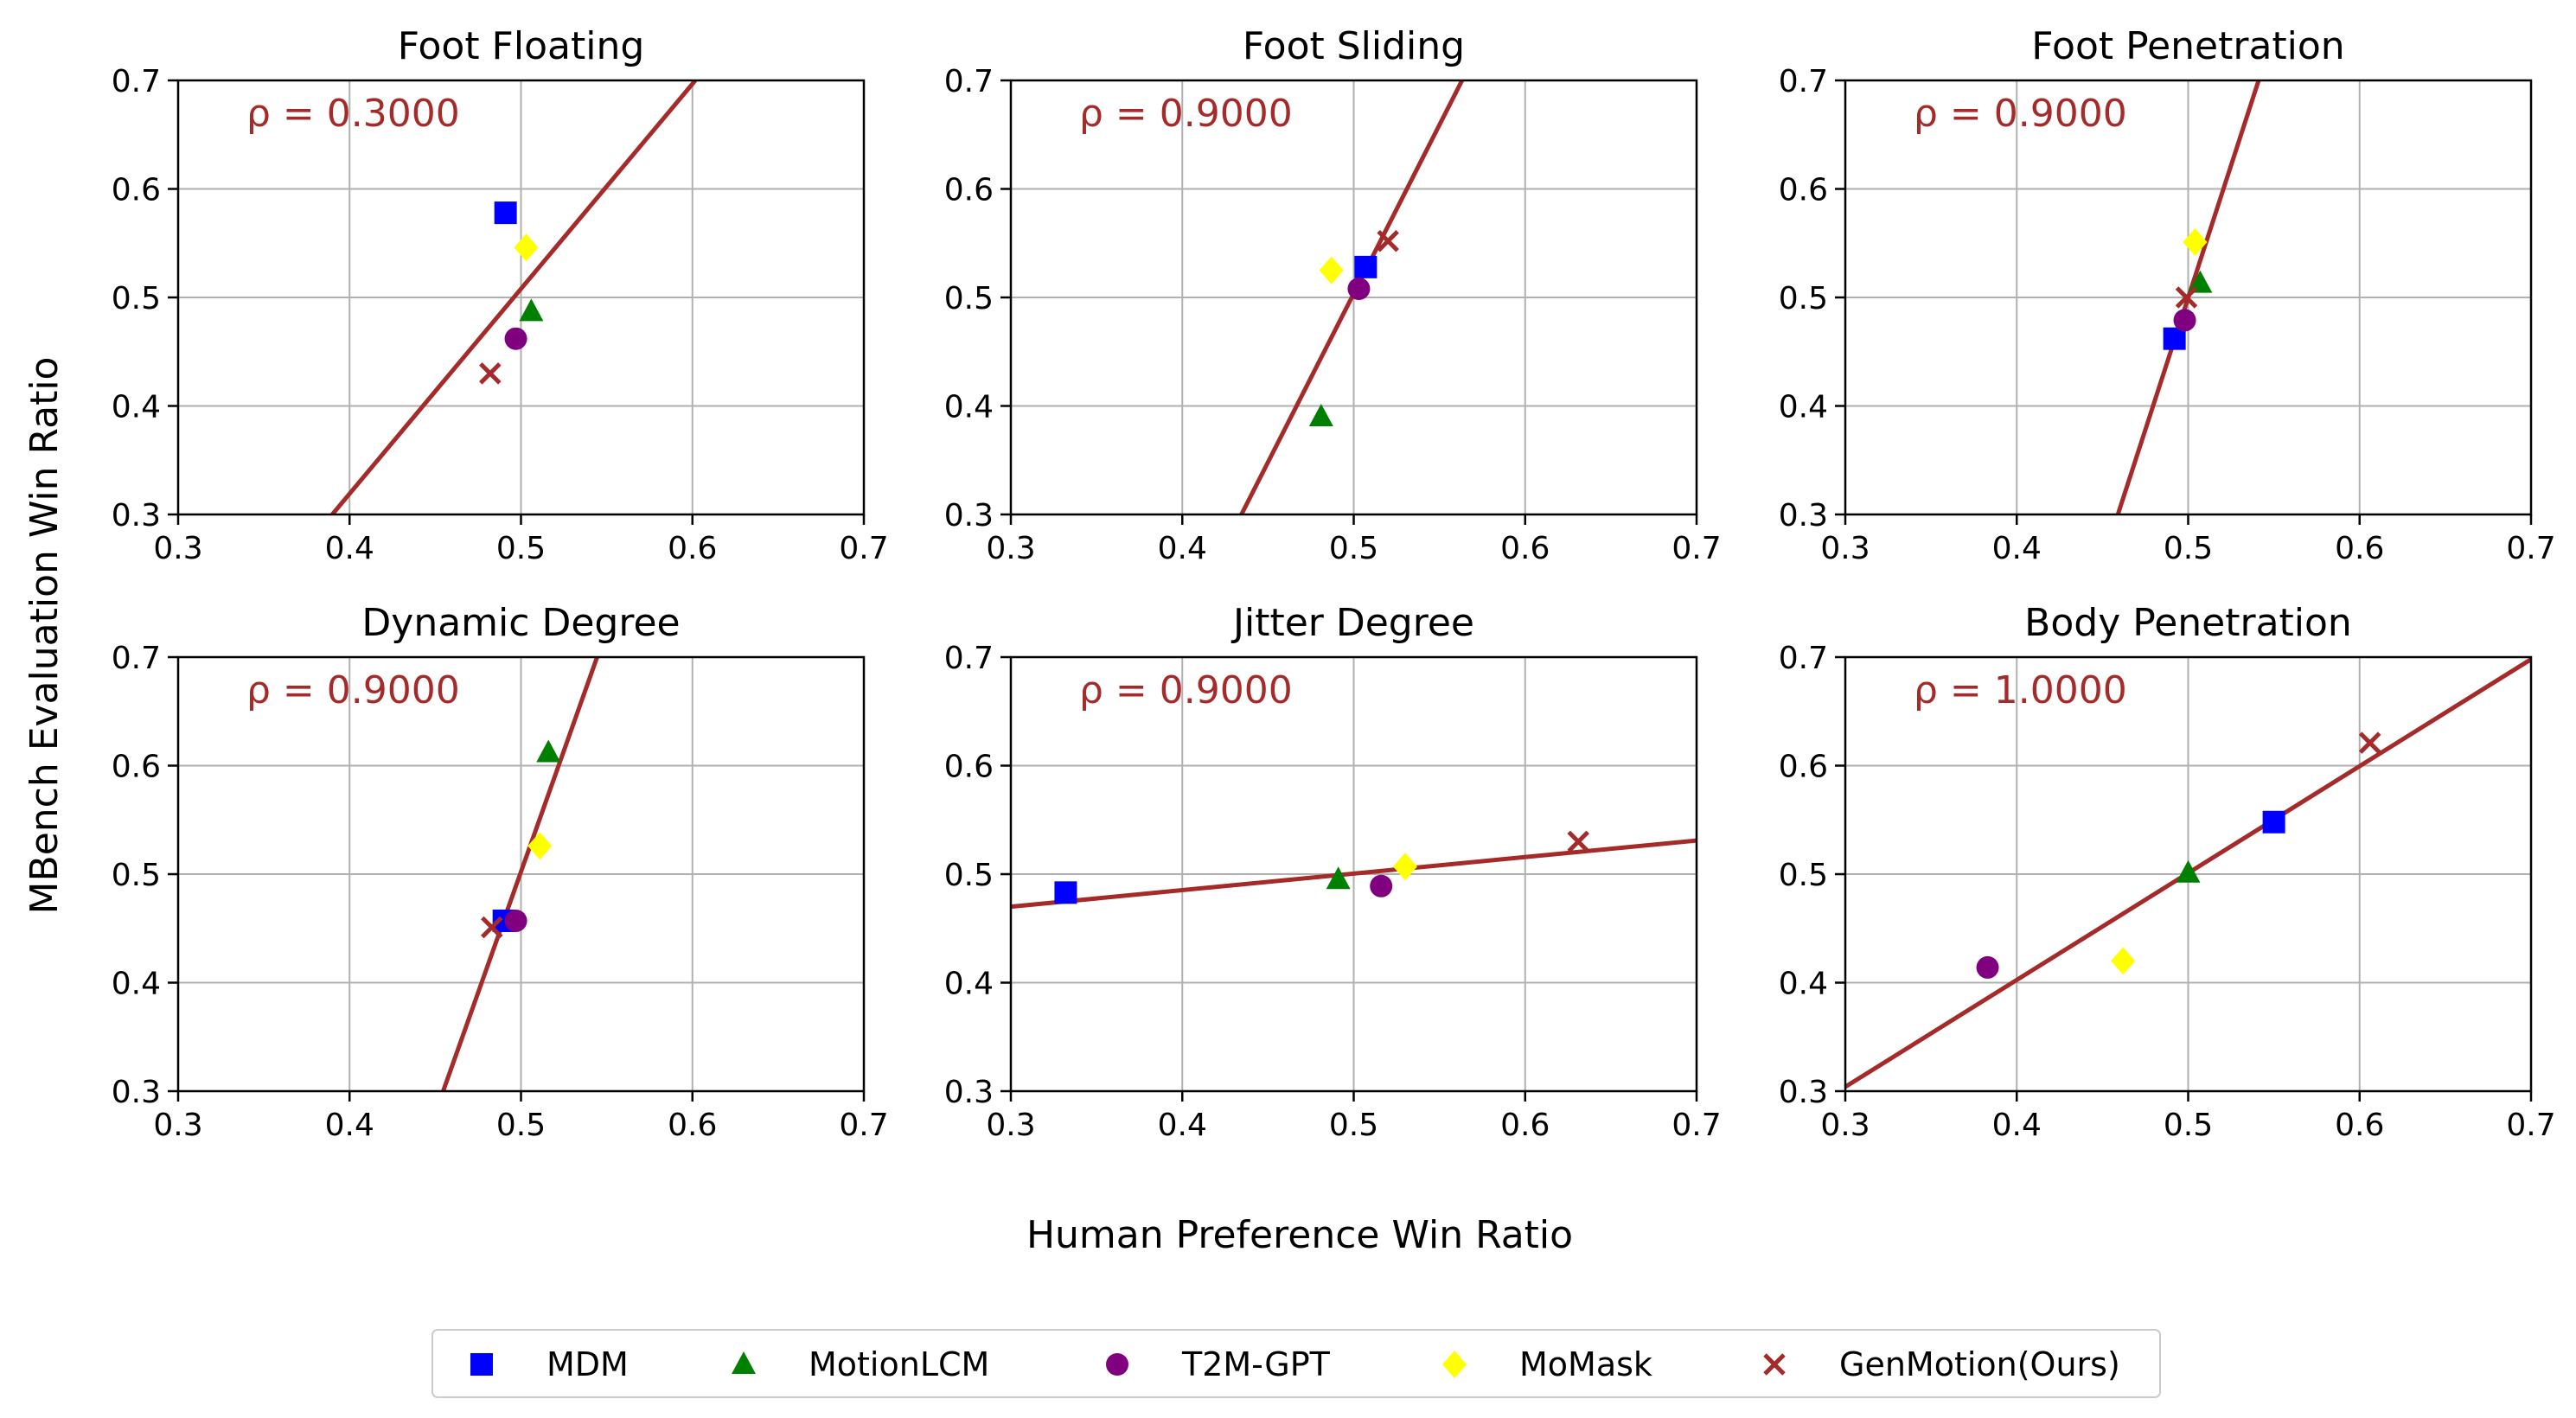 The width and height of the screenshot is (2576, 1418). What do you see at coordinates (744, 1362) in the screenshot?
I see `legend-marker-motionlcm` at bounding box center [744, 1362].